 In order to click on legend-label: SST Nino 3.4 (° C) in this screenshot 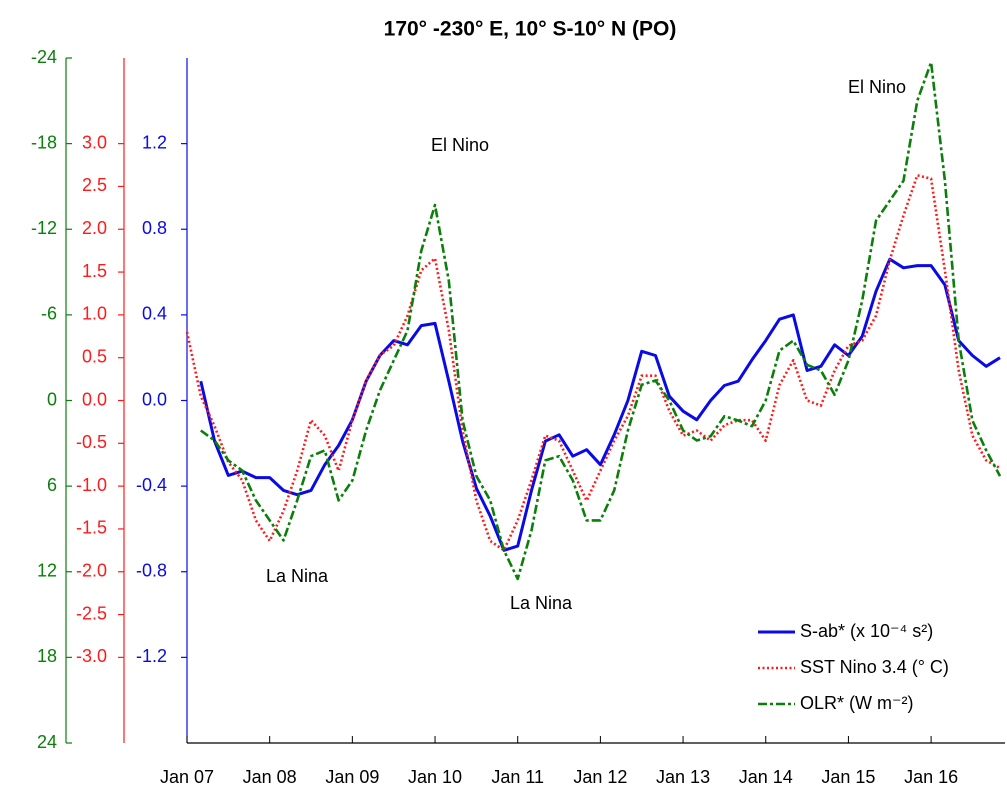, I will do `click(874, 667)`.